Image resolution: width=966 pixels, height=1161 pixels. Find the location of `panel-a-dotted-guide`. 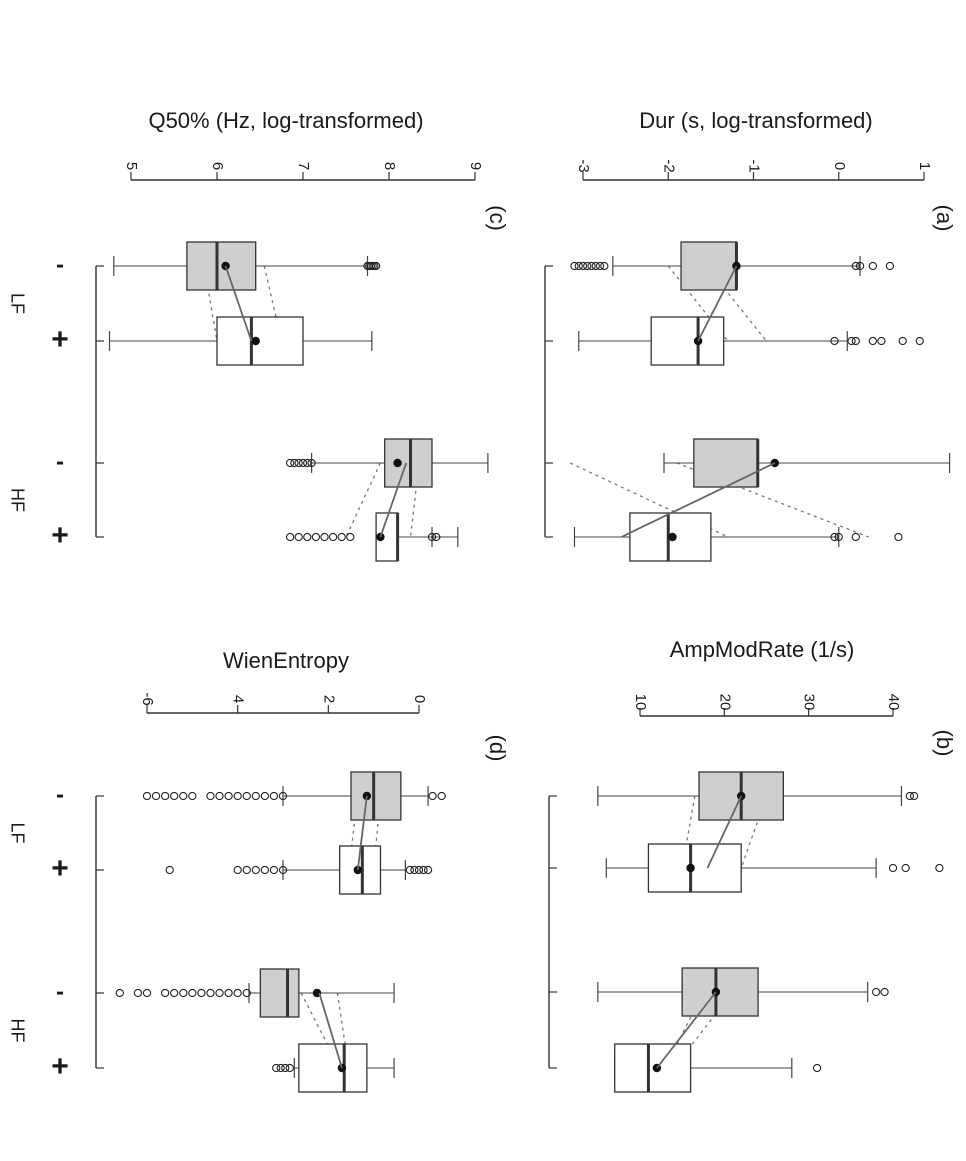

panel-a-dotted-guide is located at coordinates (649, 500).